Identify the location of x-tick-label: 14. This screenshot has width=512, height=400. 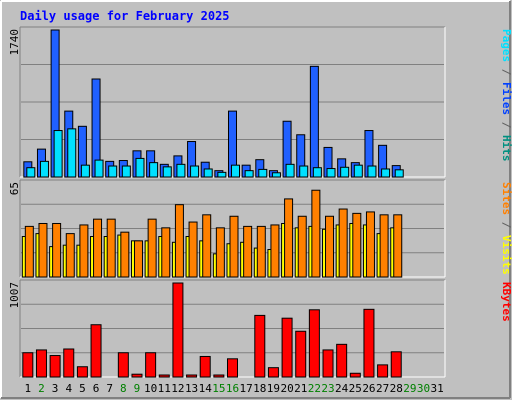
(206, 388).